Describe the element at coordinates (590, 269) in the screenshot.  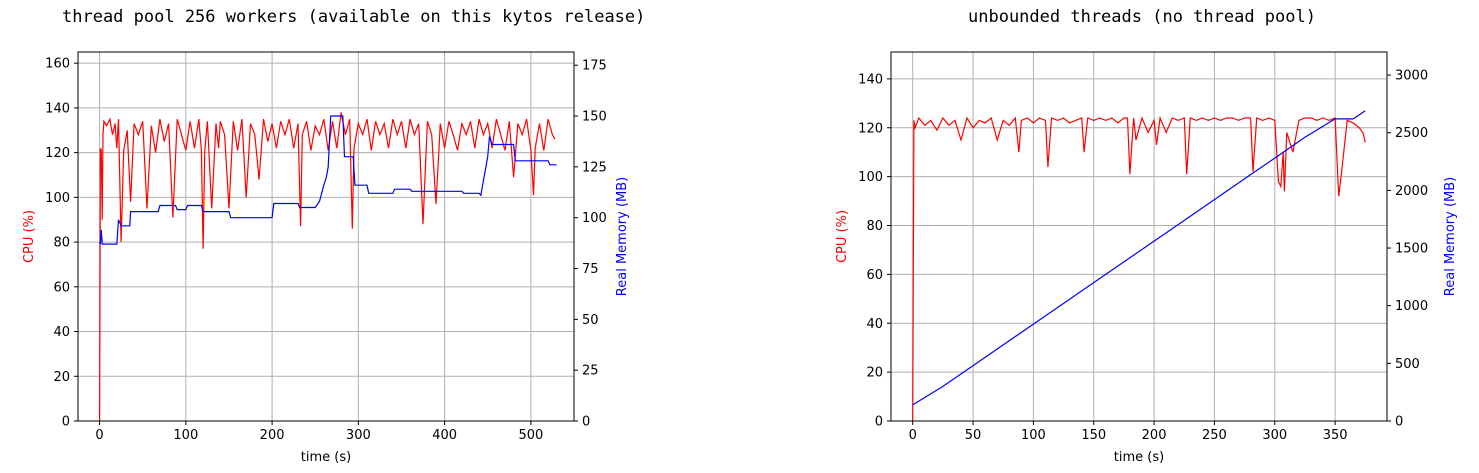
I see `y-right-tick-label: 75` at that location.